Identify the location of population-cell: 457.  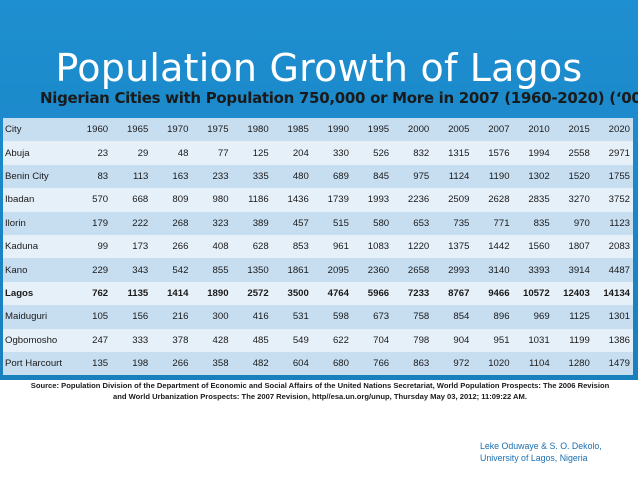
(300, 223).